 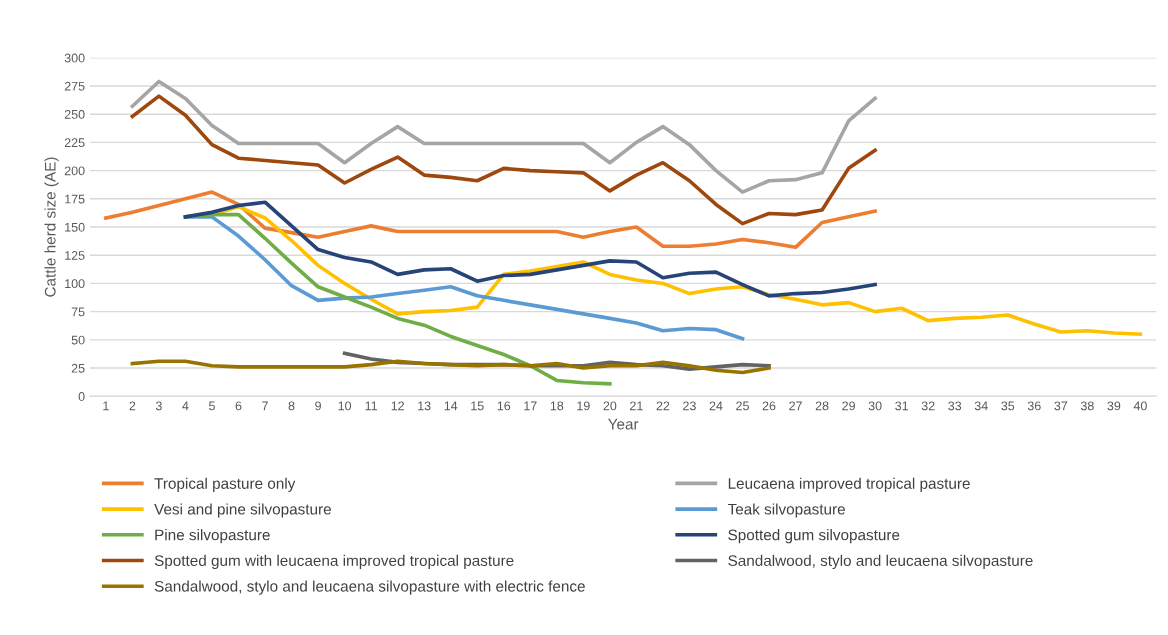 What do you see at coordinates (345, 406) in the screenshot?
I see `x-tick-label: 10` at bounding box center [345, 406].